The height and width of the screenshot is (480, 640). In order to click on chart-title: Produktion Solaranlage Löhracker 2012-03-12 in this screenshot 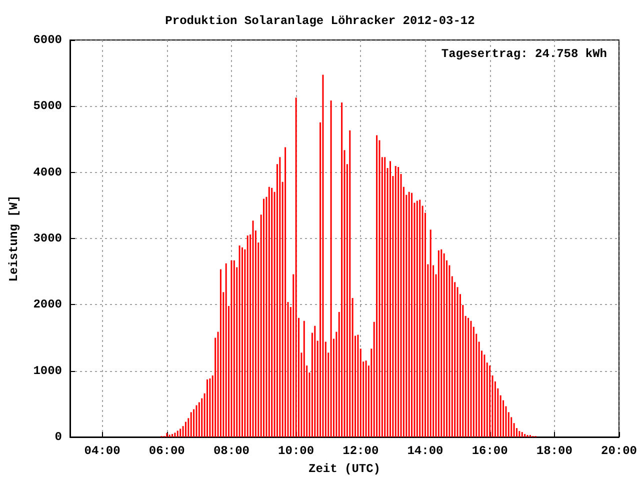, I will do `click(320, 21)`.